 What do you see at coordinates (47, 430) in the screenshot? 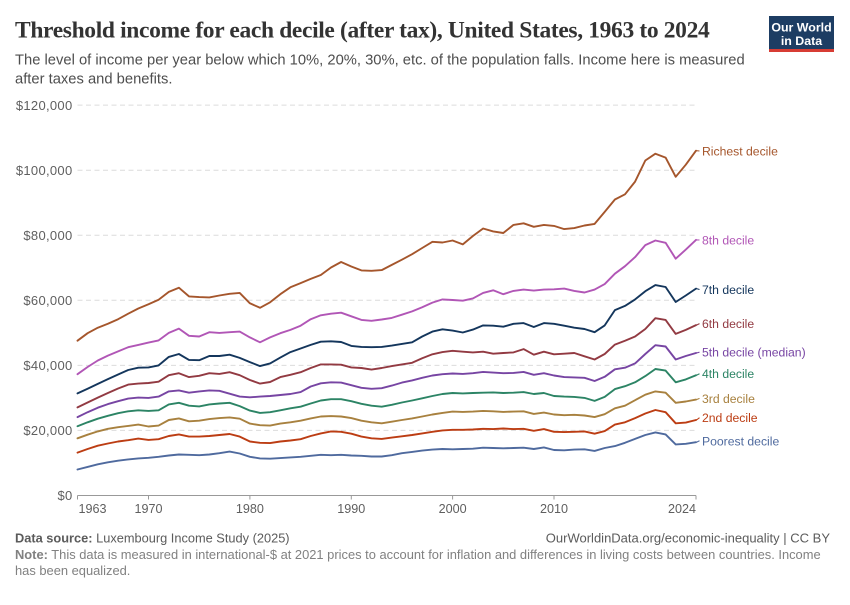
I see `svg-text: $20,000` at bounding box center [47, 430].